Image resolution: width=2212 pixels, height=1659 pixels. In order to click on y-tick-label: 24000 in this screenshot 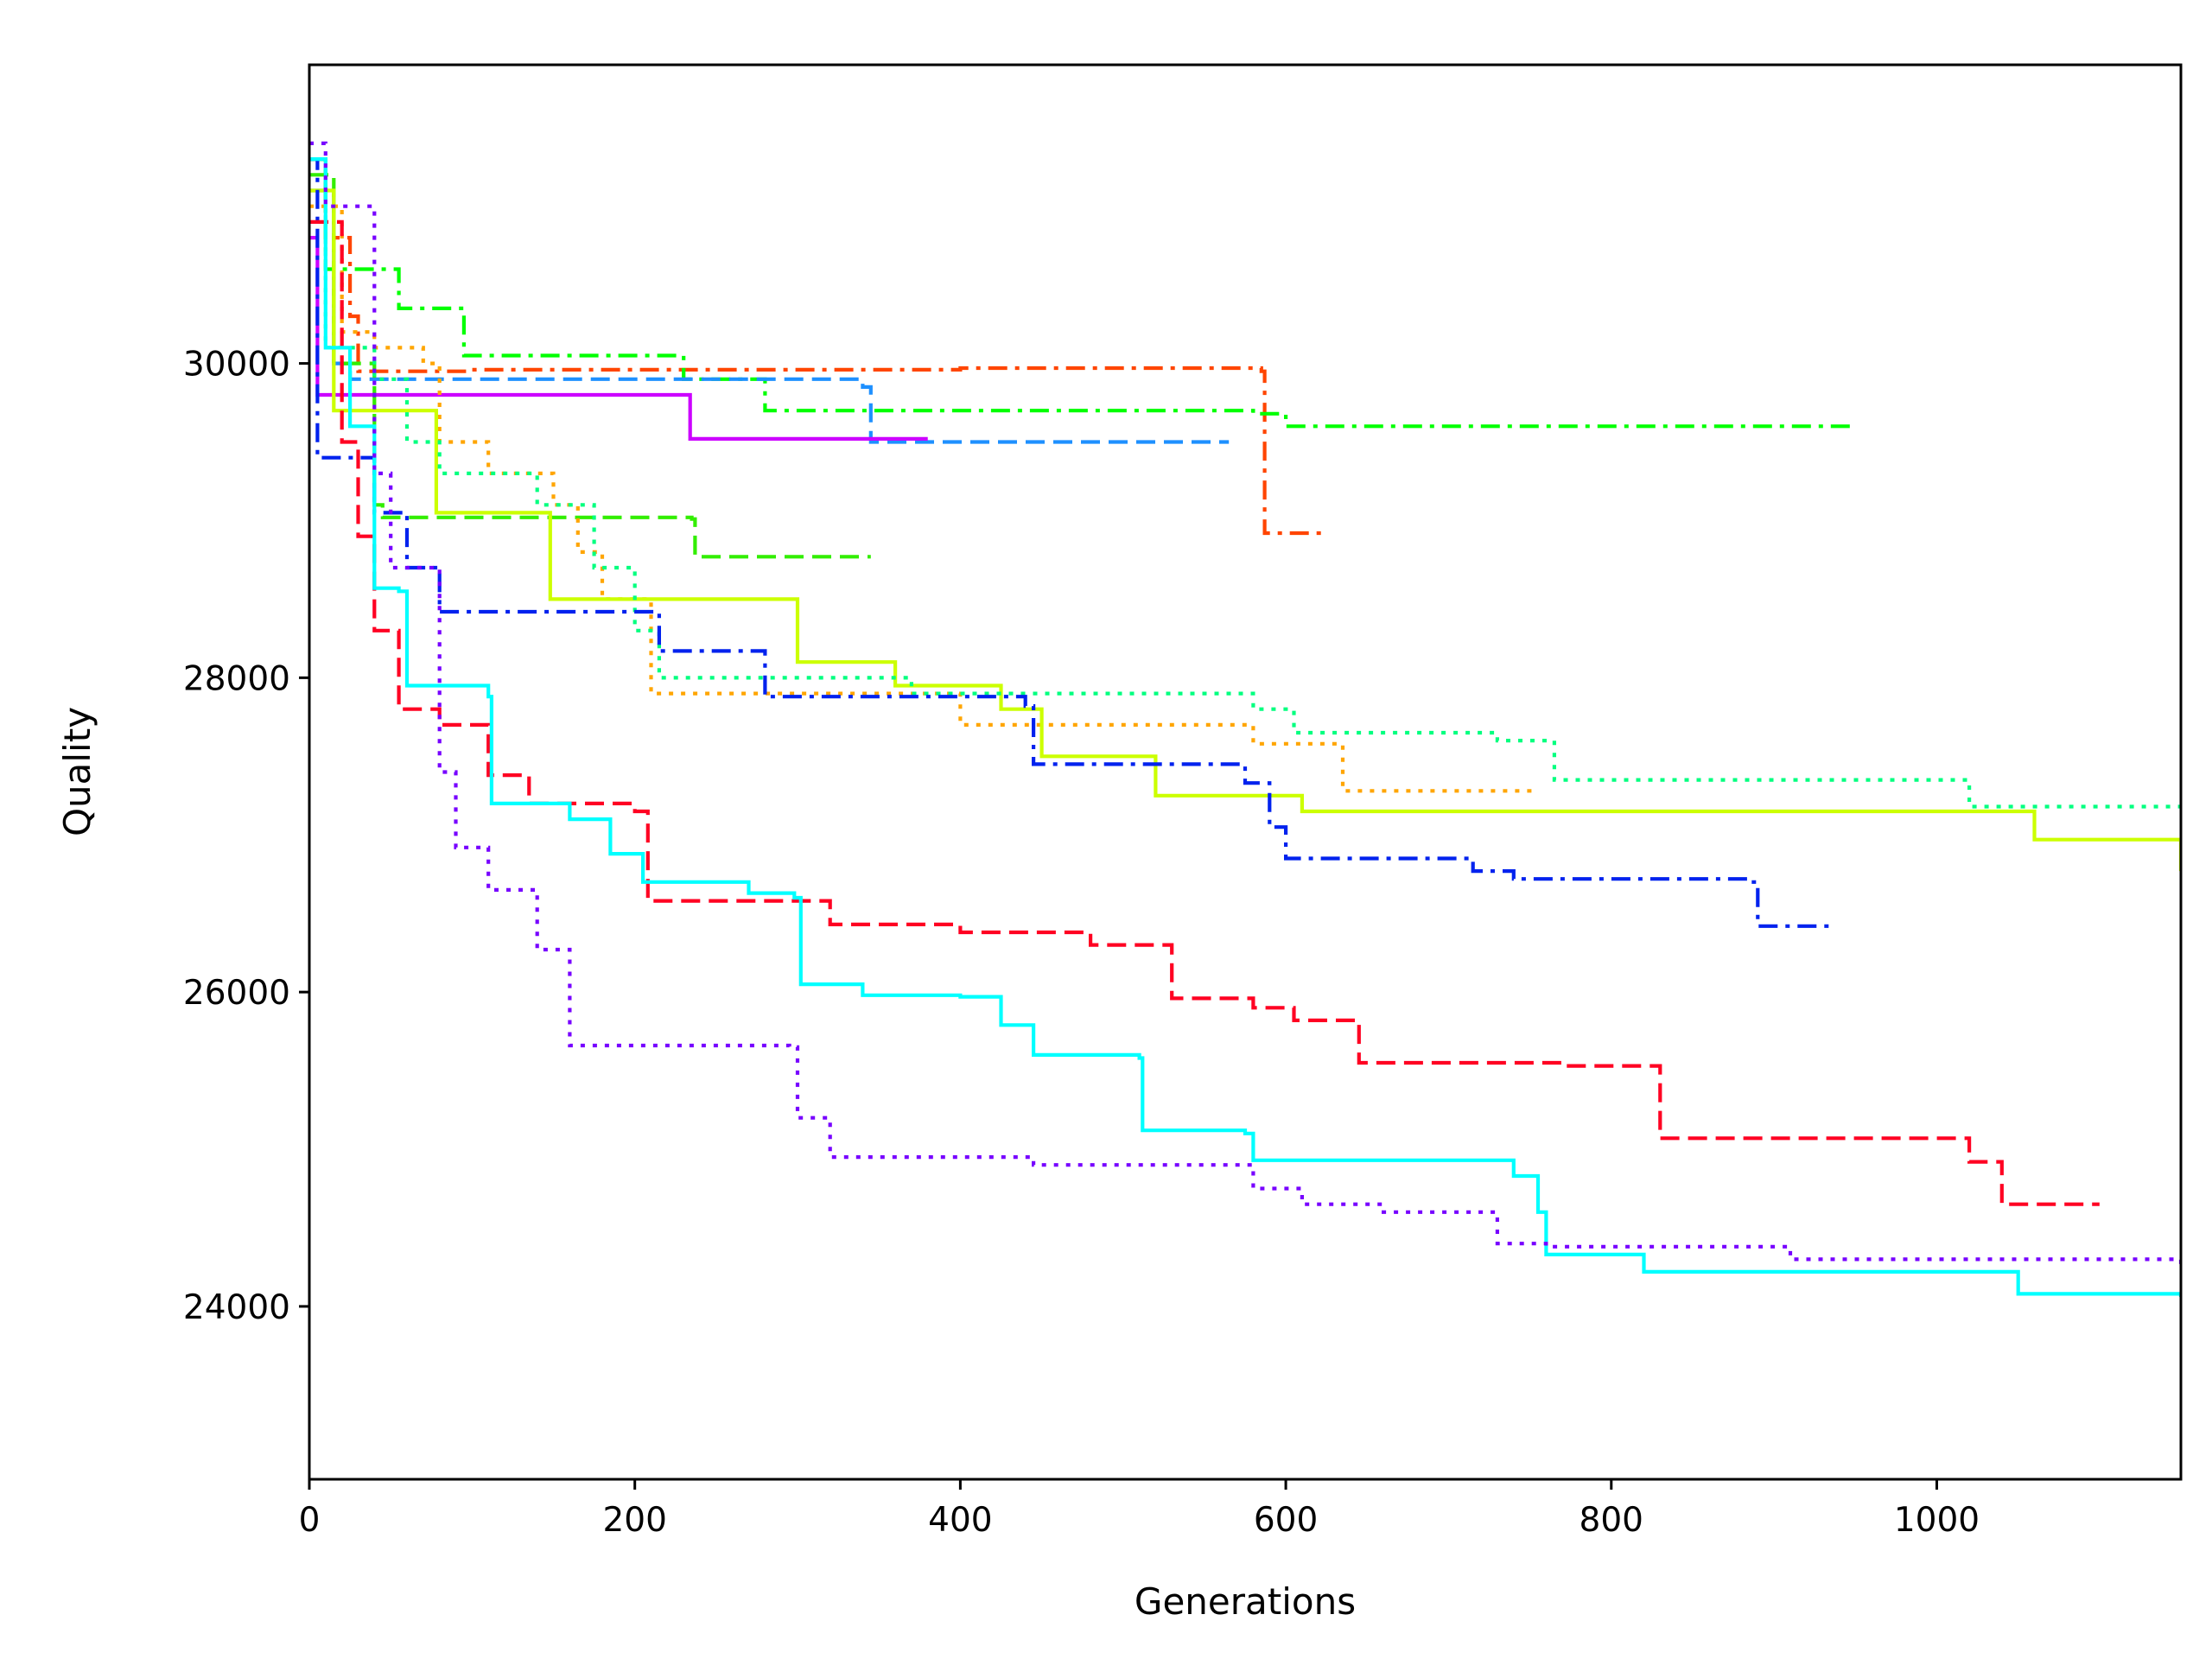, I will do `click(236, 1307)`.